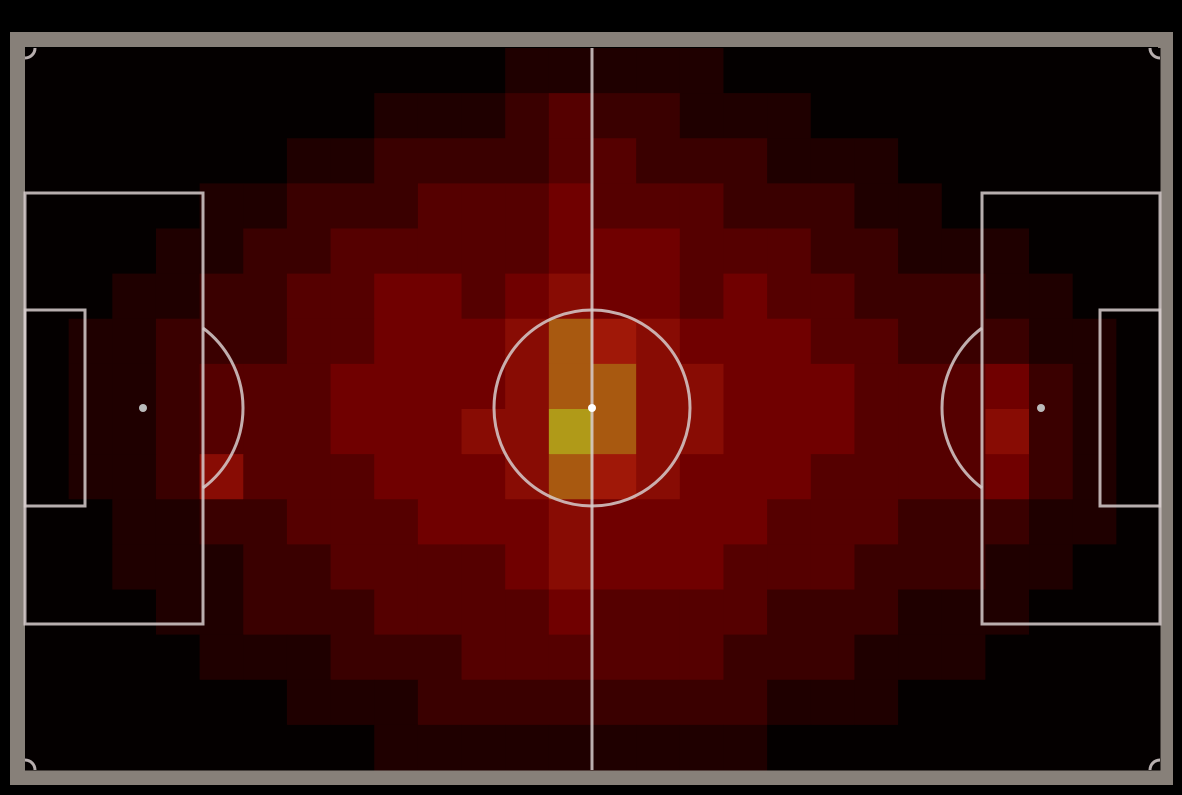 The height and width of the screenshot is (795, 1182). Describe the element at coordinates (961, 408) in the screenshot. I see `right-penalty-arc` at that location.